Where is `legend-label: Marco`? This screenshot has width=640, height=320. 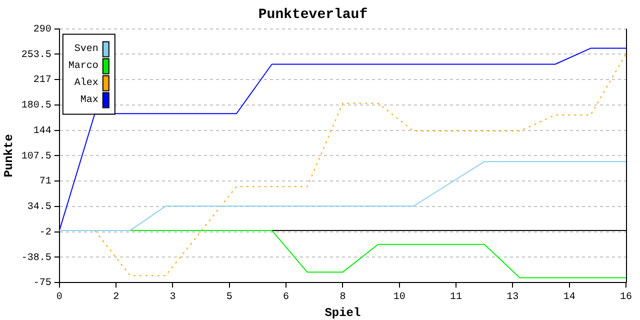 legend-label: Marco is located at coordinates (83, 66).